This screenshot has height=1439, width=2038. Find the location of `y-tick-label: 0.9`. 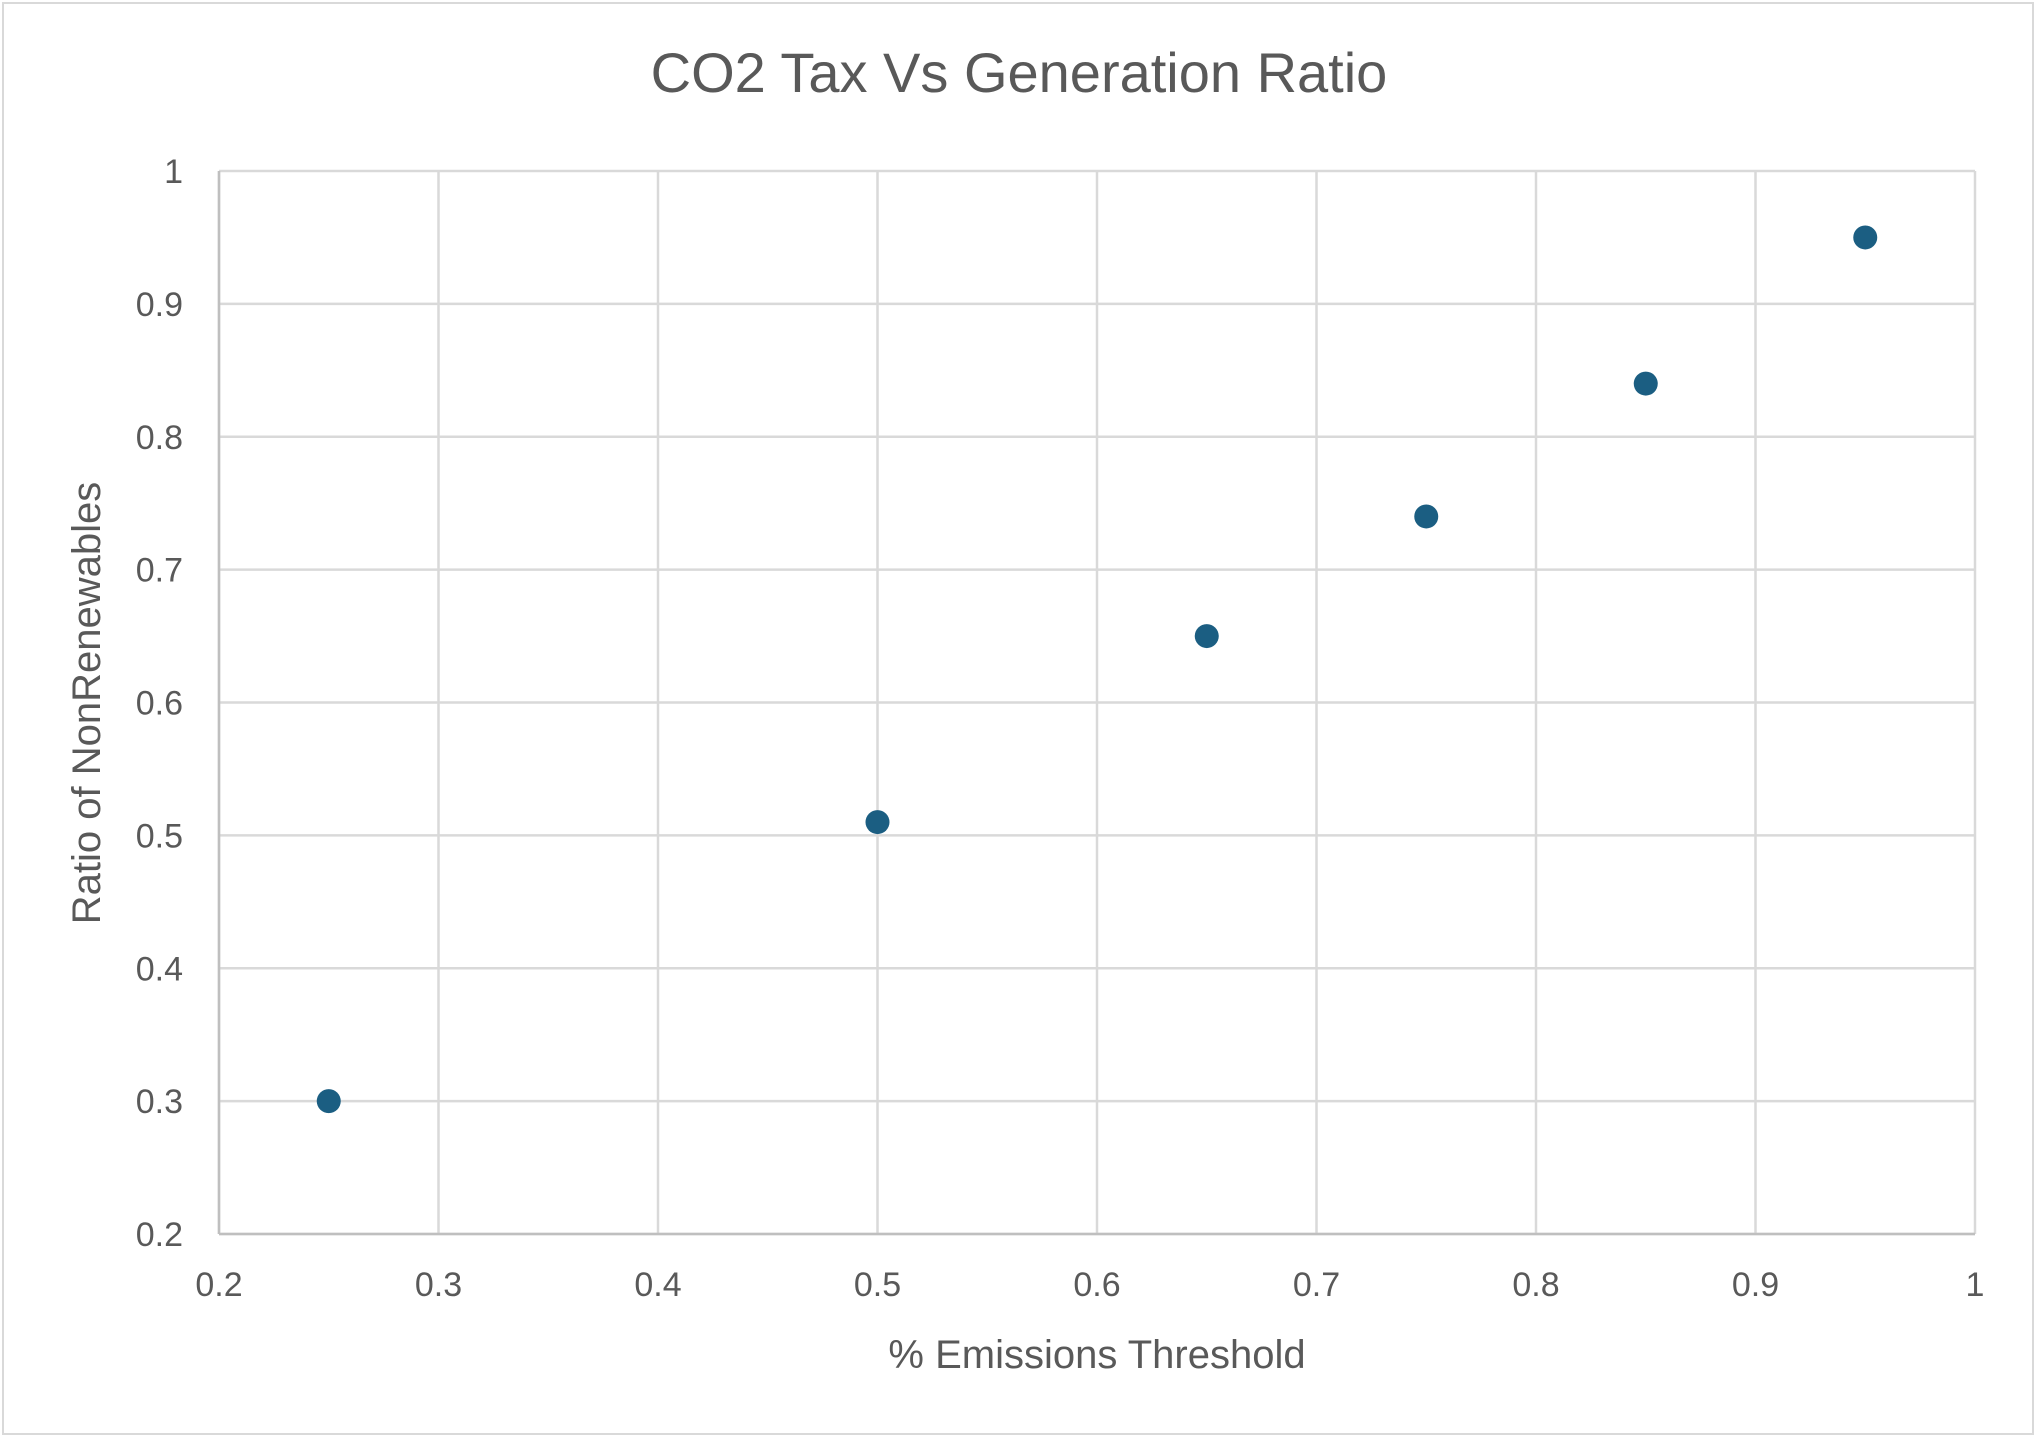

y-tick-label: 0.9 is located at coordinates (159, 305).